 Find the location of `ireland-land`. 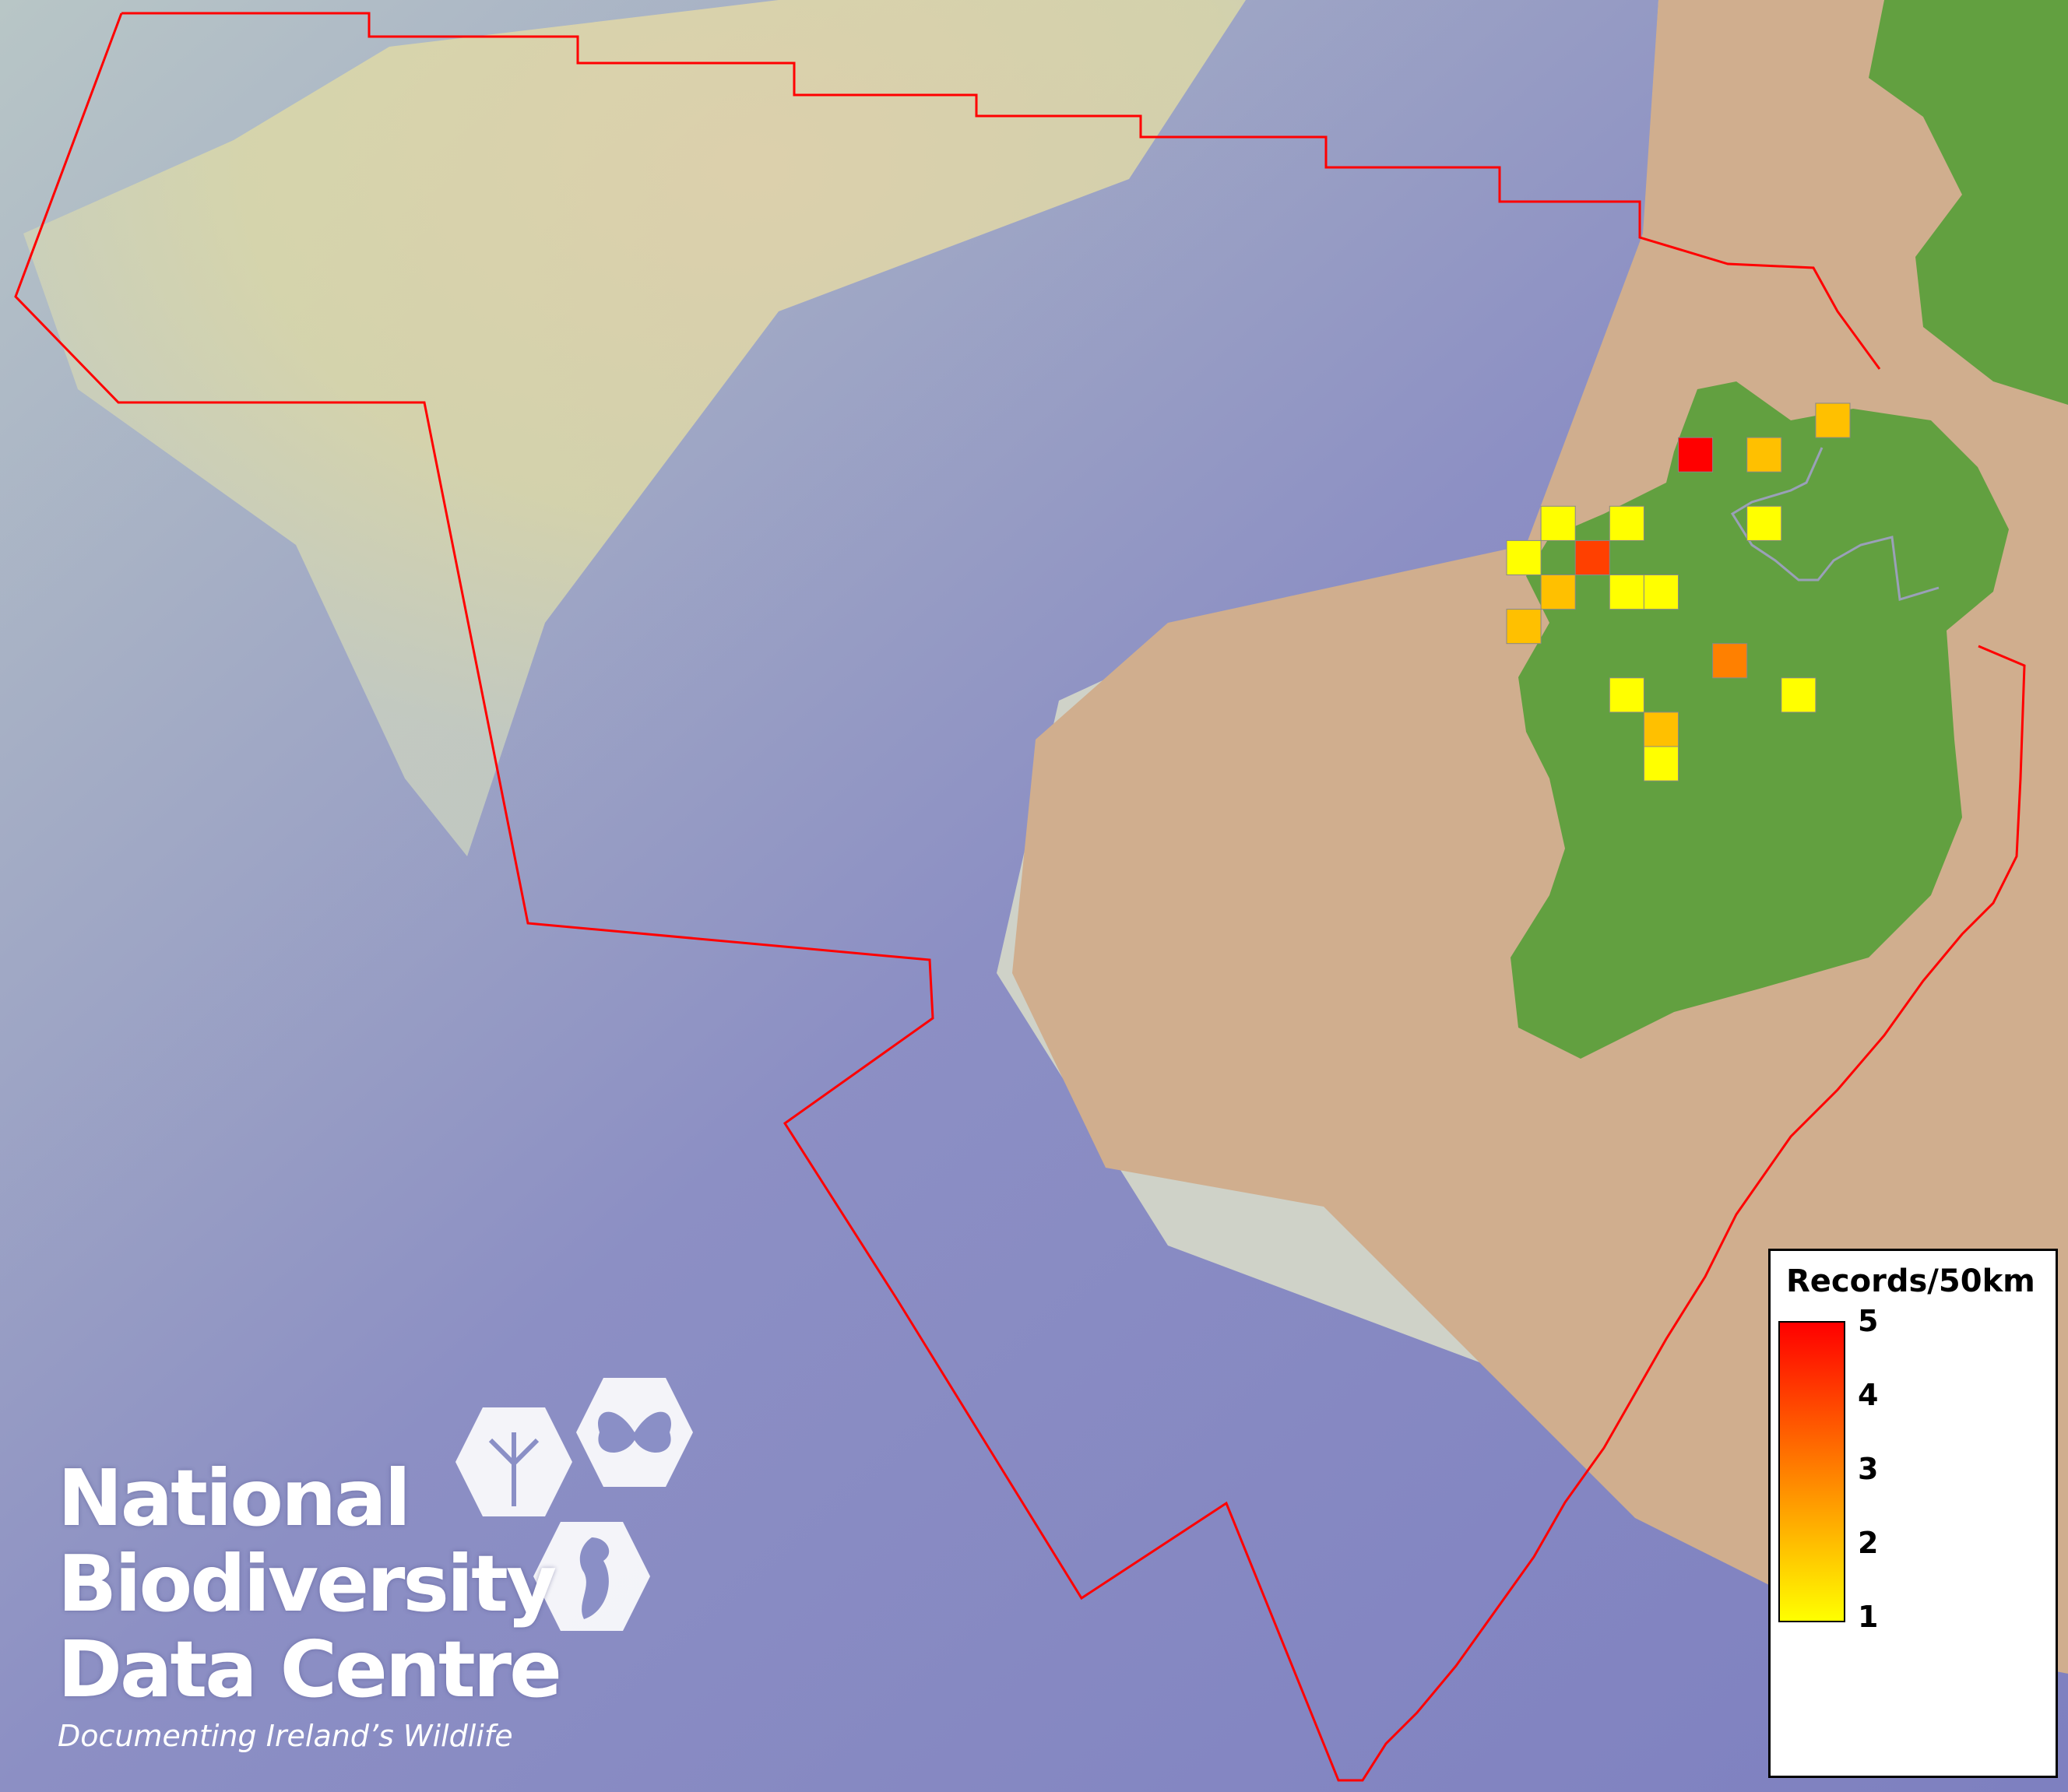

ireland-land is located at coordinates (1760, 720).